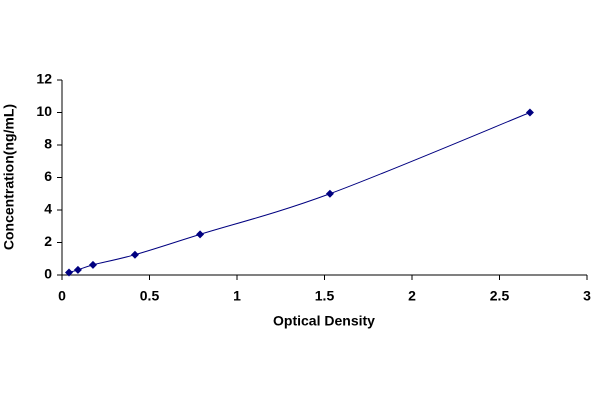 Image resolution: width=600 pixels, height=400 pixels. What do you see at coordinates (324, 321) in the screenshot?
I see `x-axis-title: Optical Density` at bounding box center [324, 321].